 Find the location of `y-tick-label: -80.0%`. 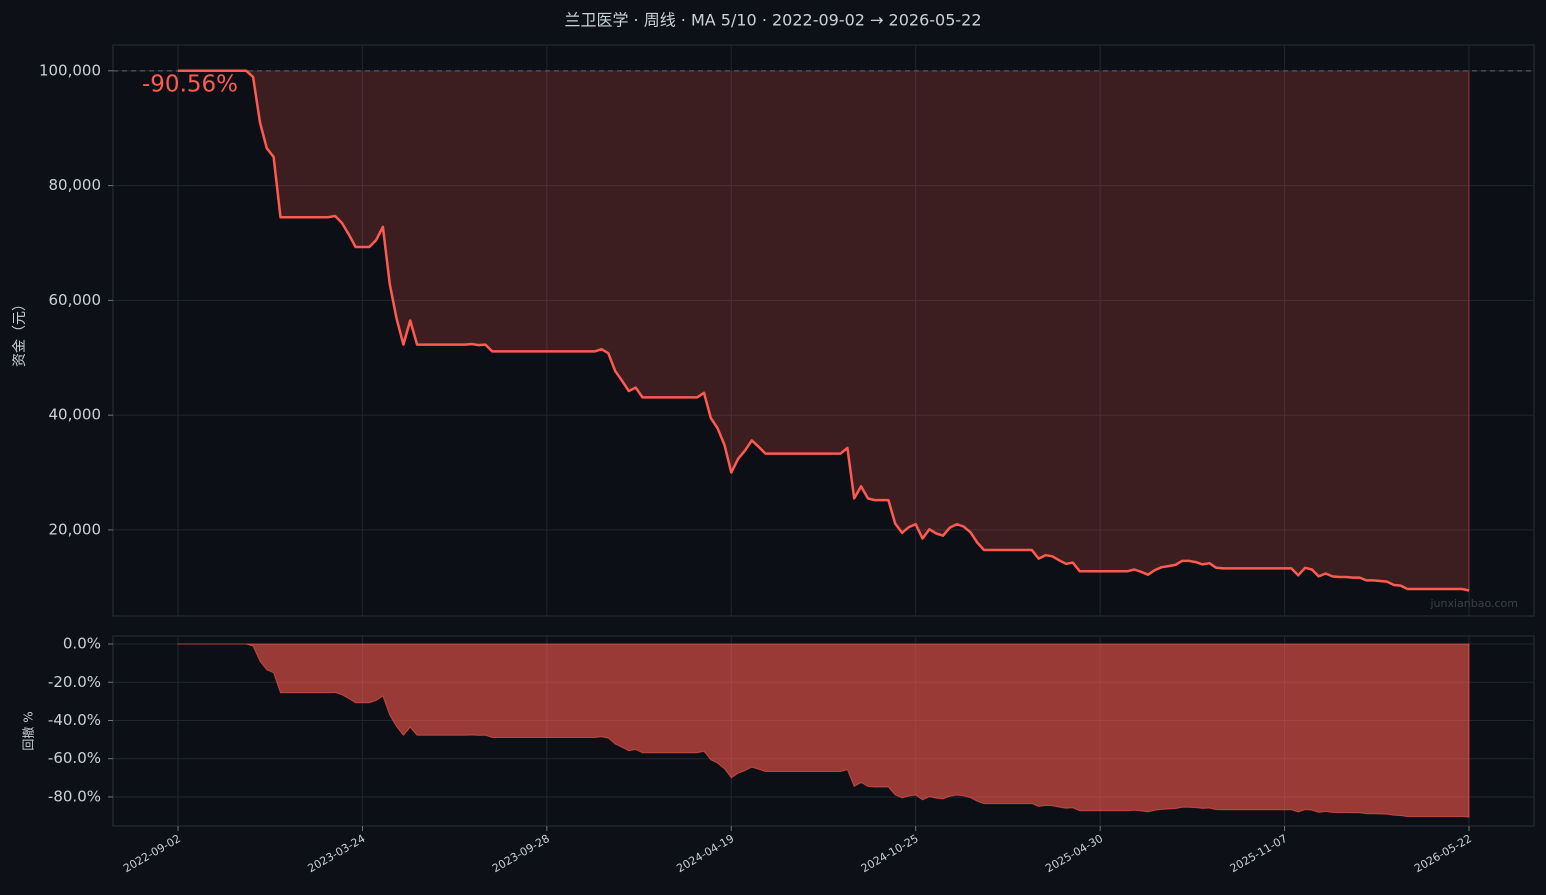

y-tick-label: -80.0% is located at coordinates (74, 796).